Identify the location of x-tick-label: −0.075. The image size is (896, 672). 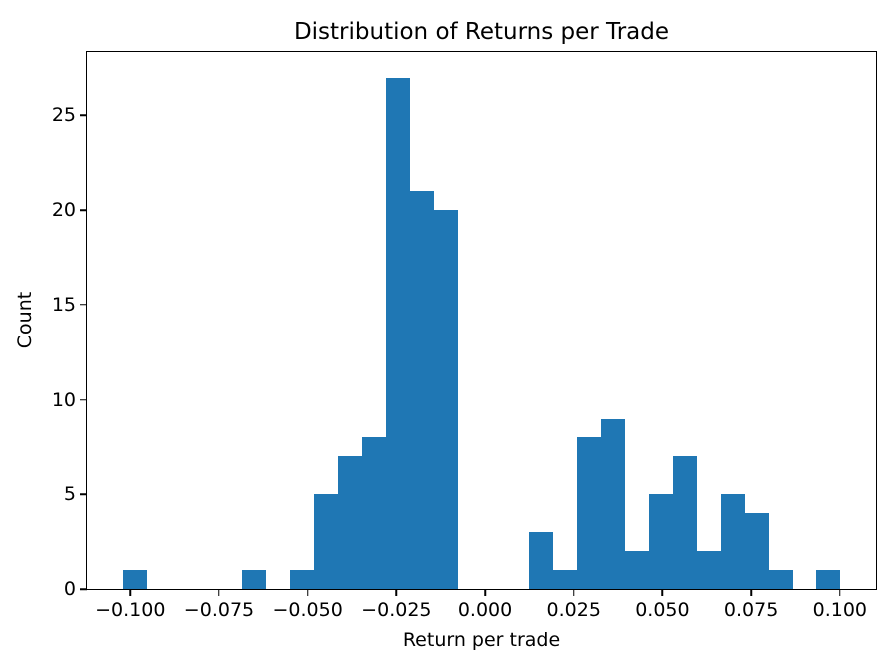
(219, 610).